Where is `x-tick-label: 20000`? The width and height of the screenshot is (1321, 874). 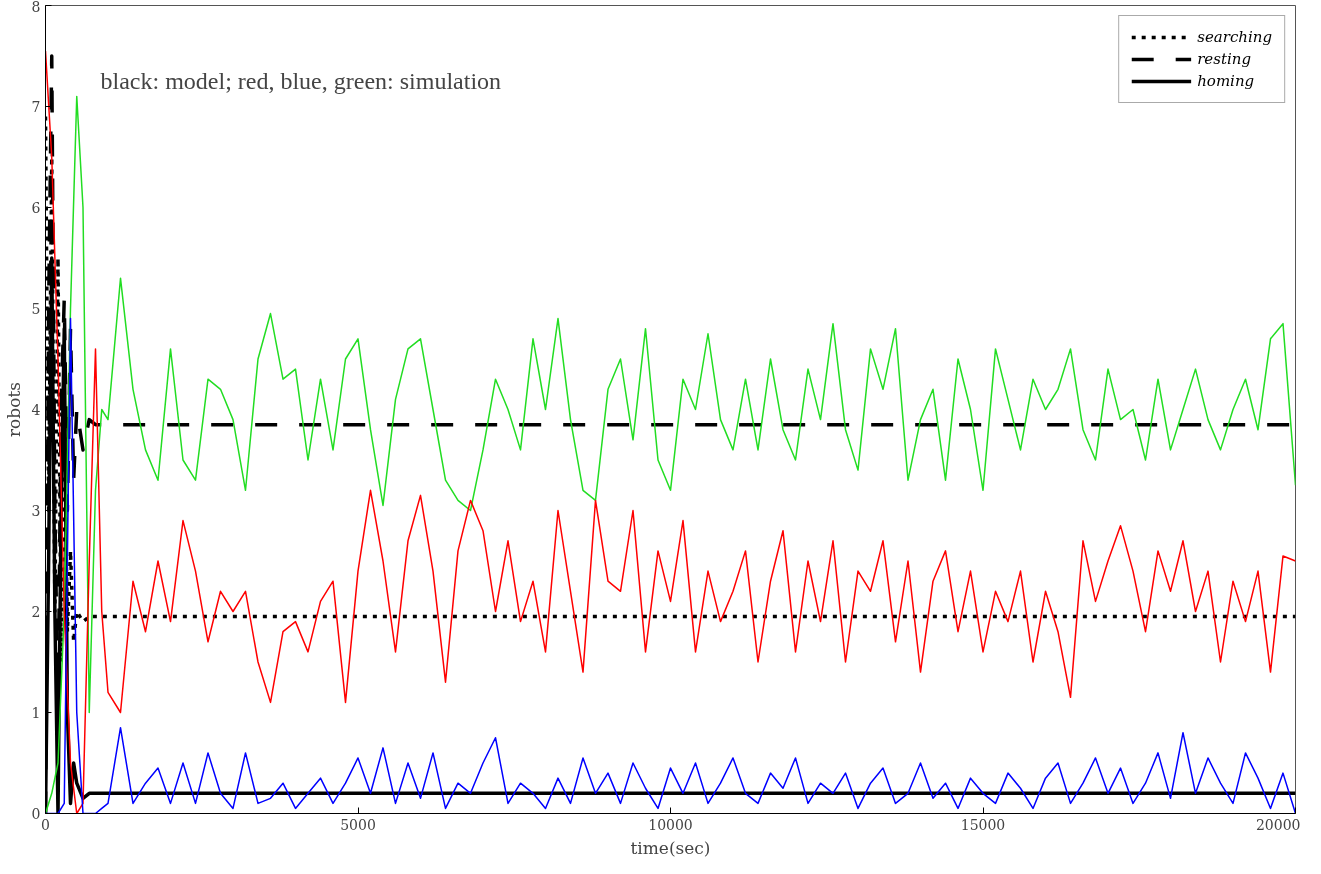 x-tick-label: 20000 is located at coordinates (1278, 824).